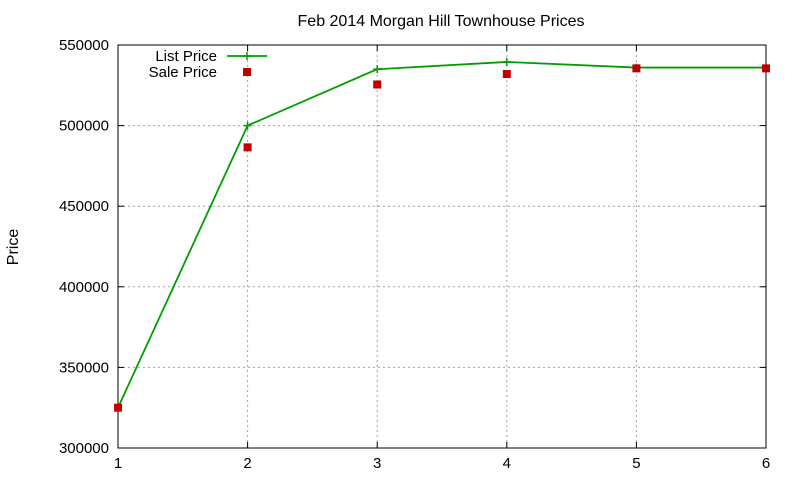  I want to click on x-tick-label: 4, so click(507, 463).